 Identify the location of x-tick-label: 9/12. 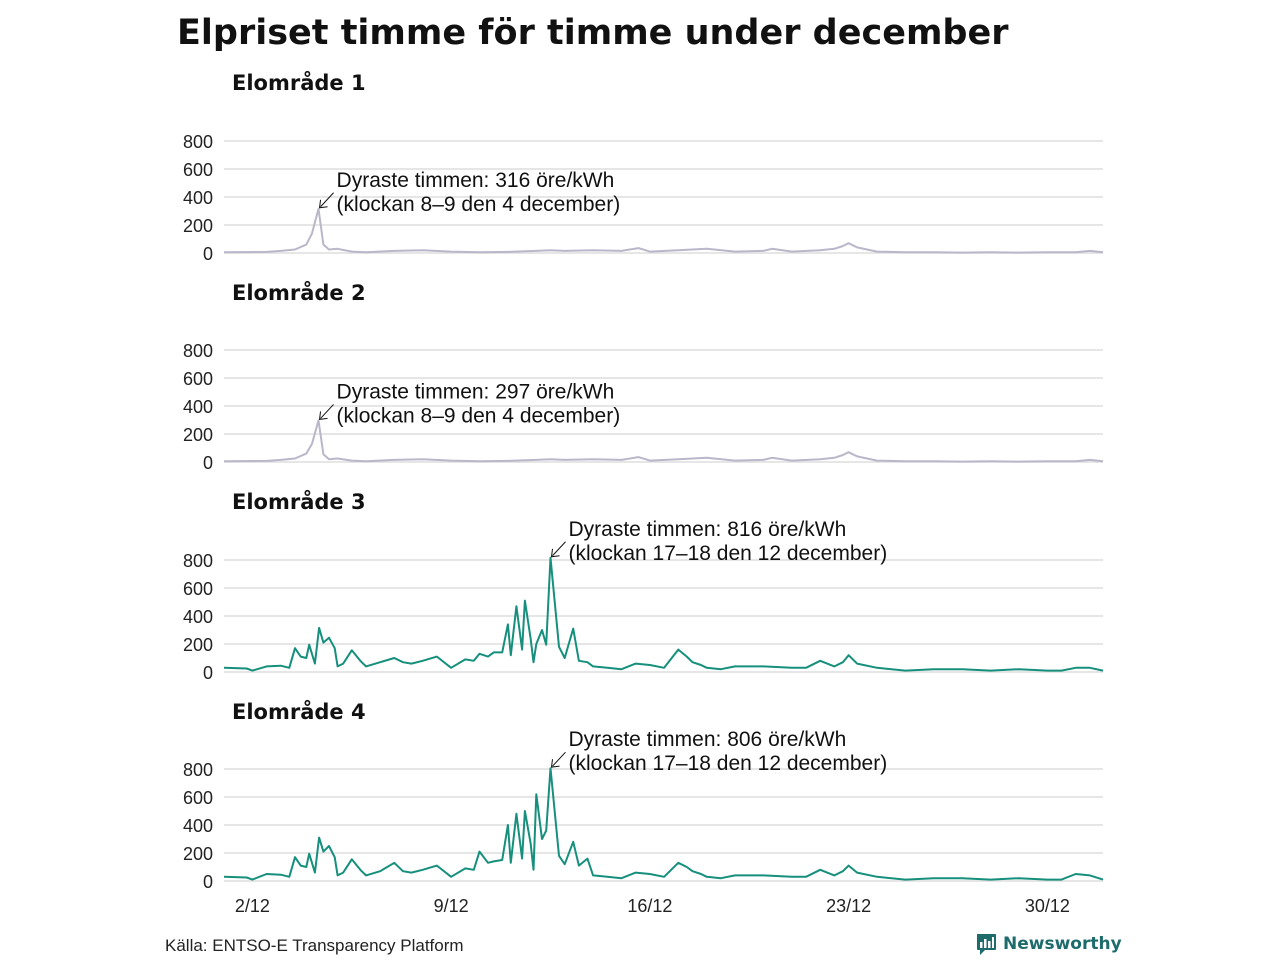
(451, 906).